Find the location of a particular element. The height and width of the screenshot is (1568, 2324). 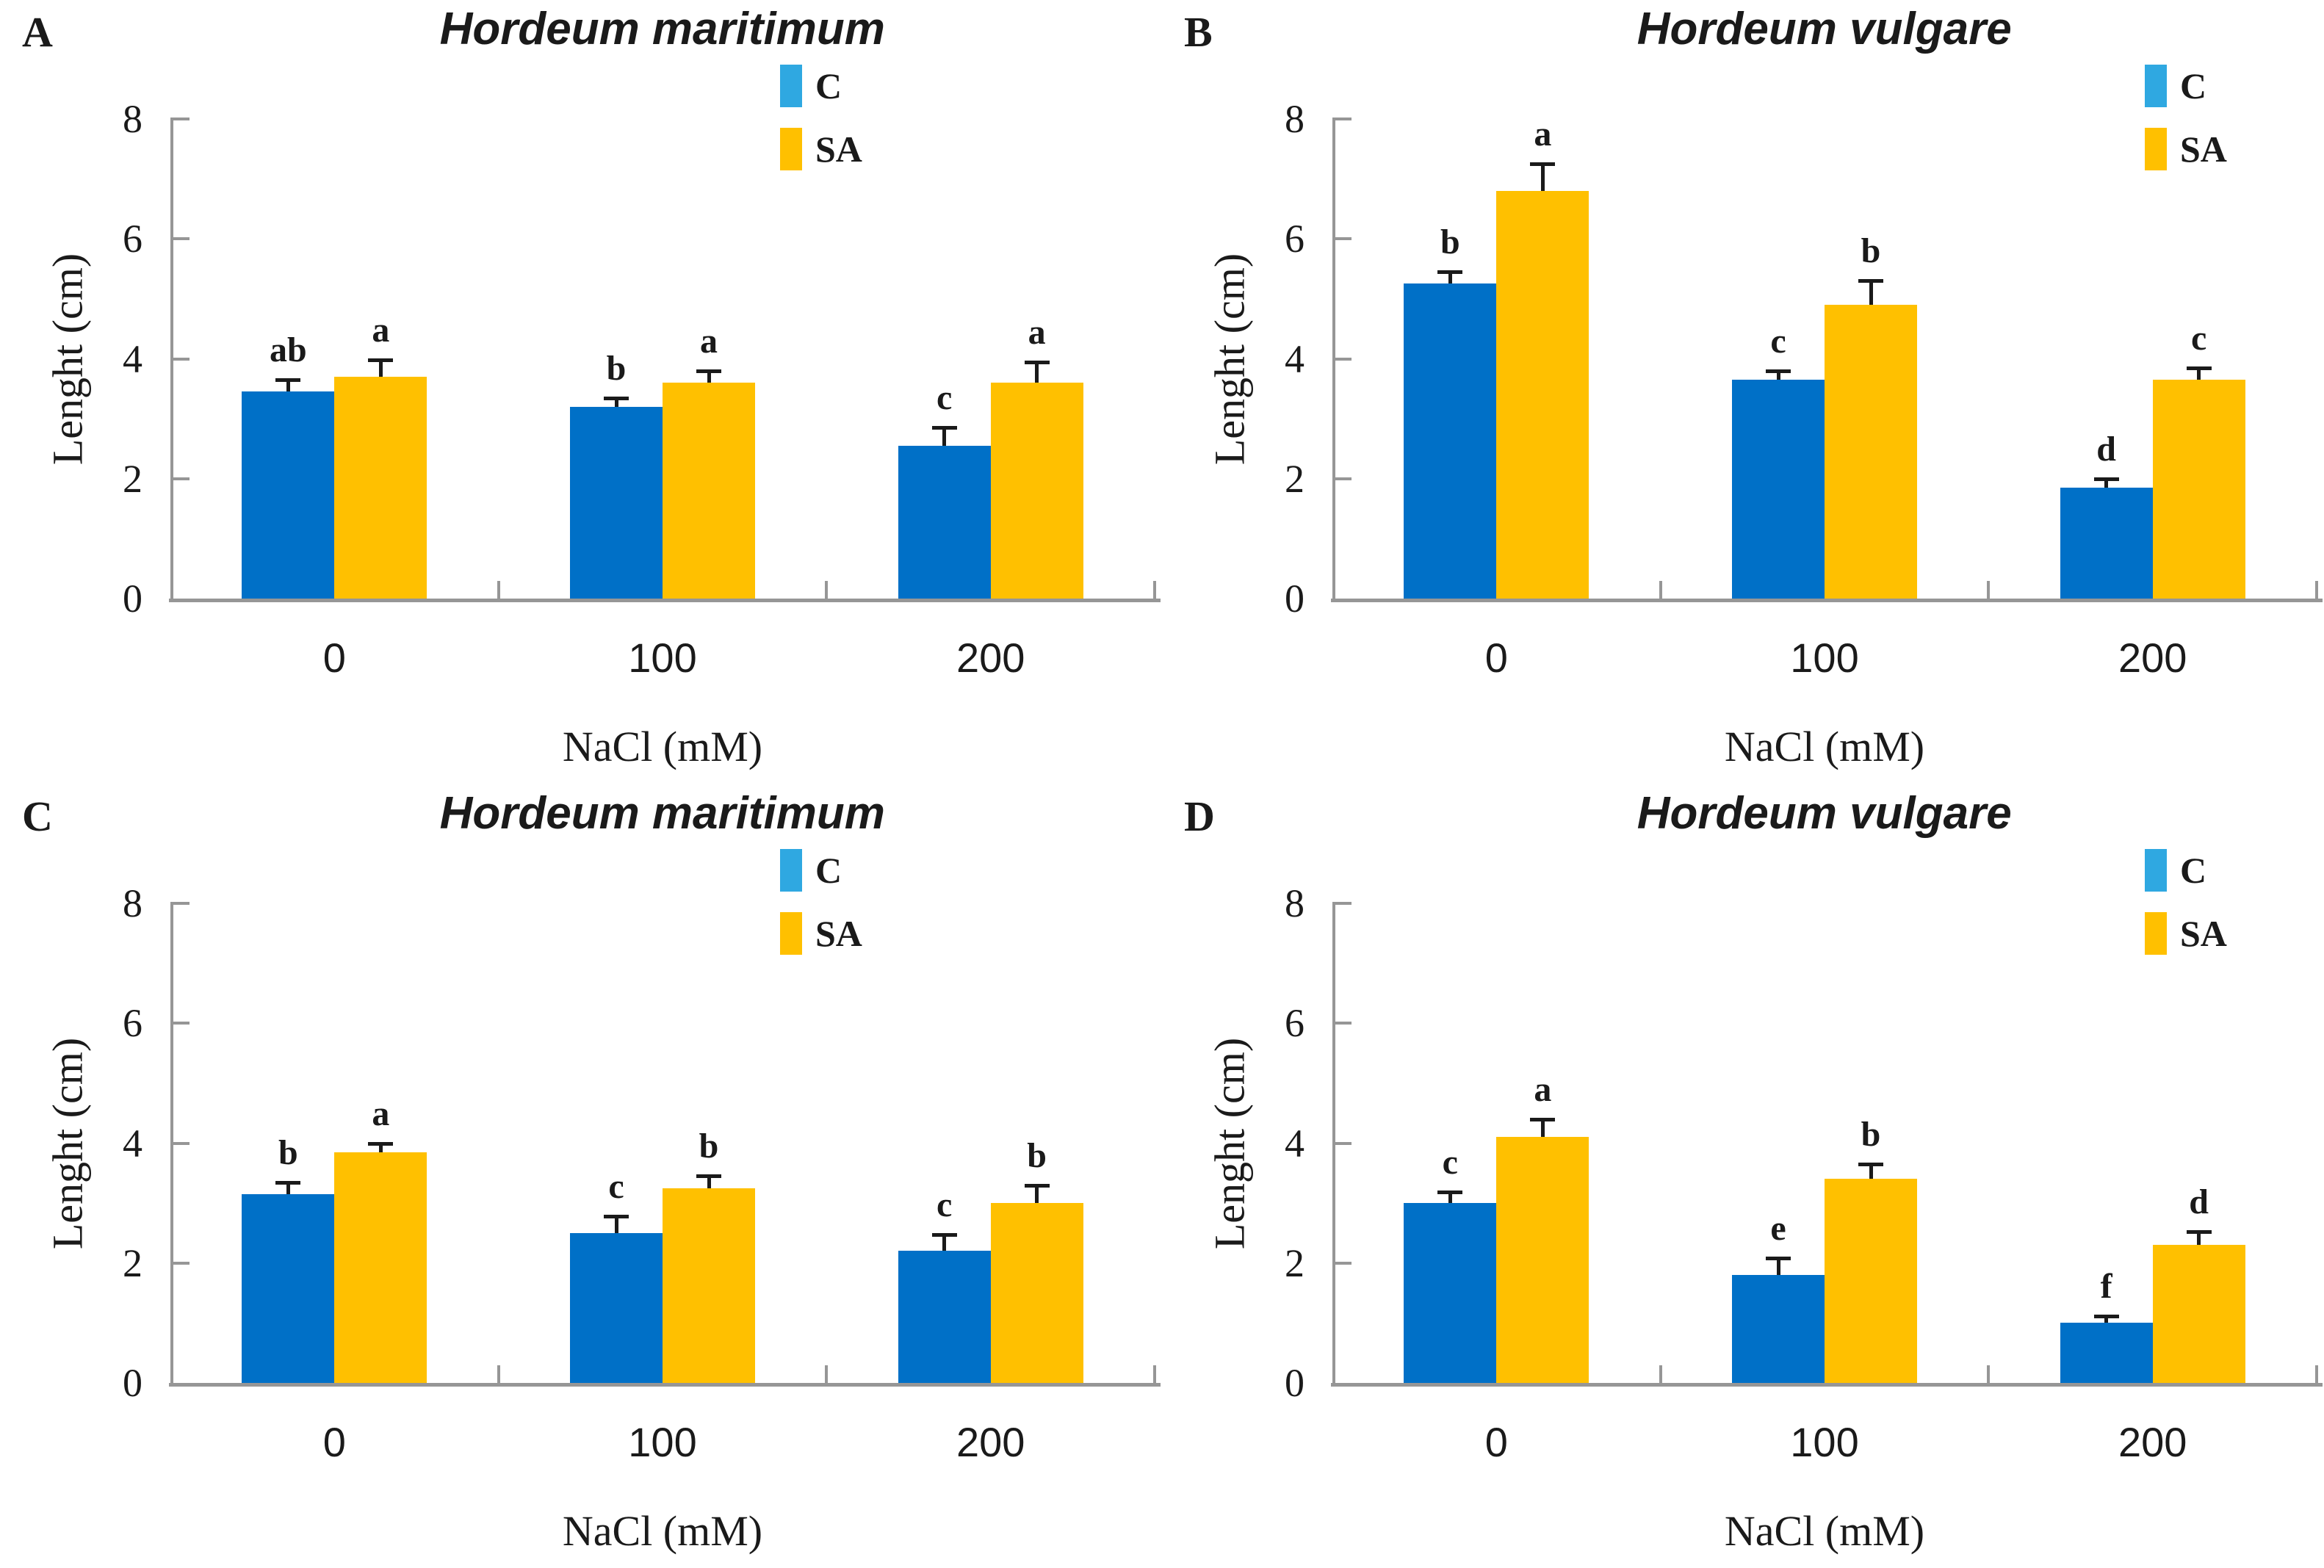

panel-letter: B is located at coordinates (1199, 32).